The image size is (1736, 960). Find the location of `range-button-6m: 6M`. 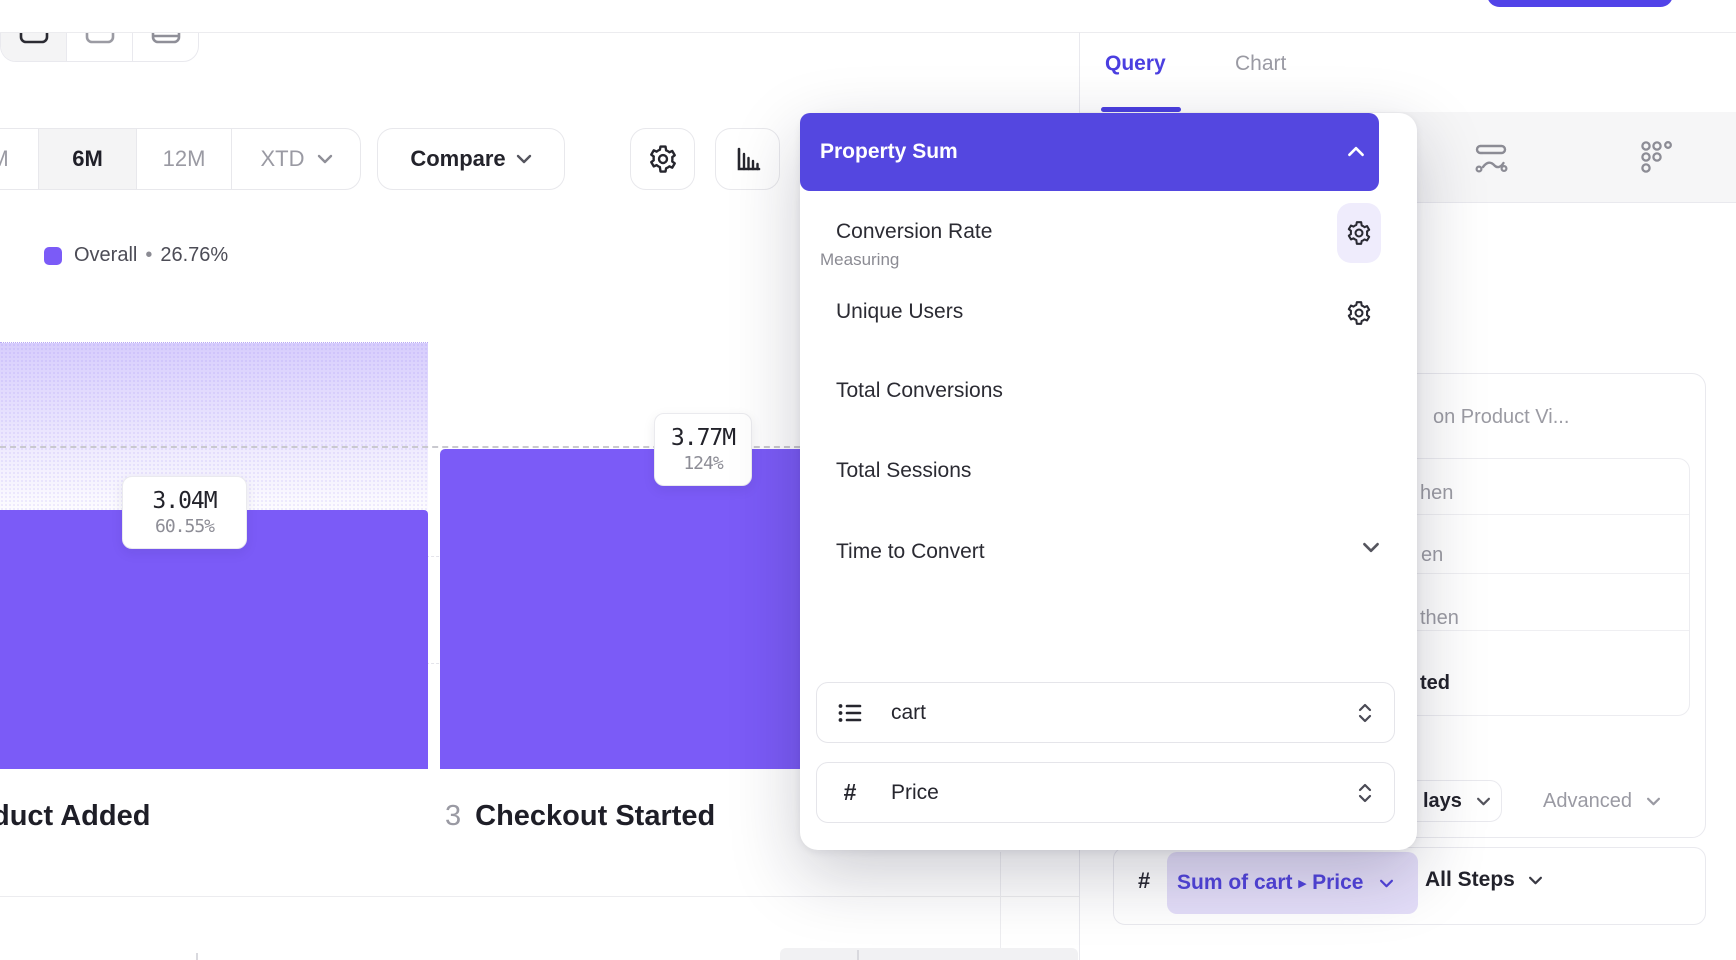

range-button-6m: 6M is located at coordinates (87, 159).